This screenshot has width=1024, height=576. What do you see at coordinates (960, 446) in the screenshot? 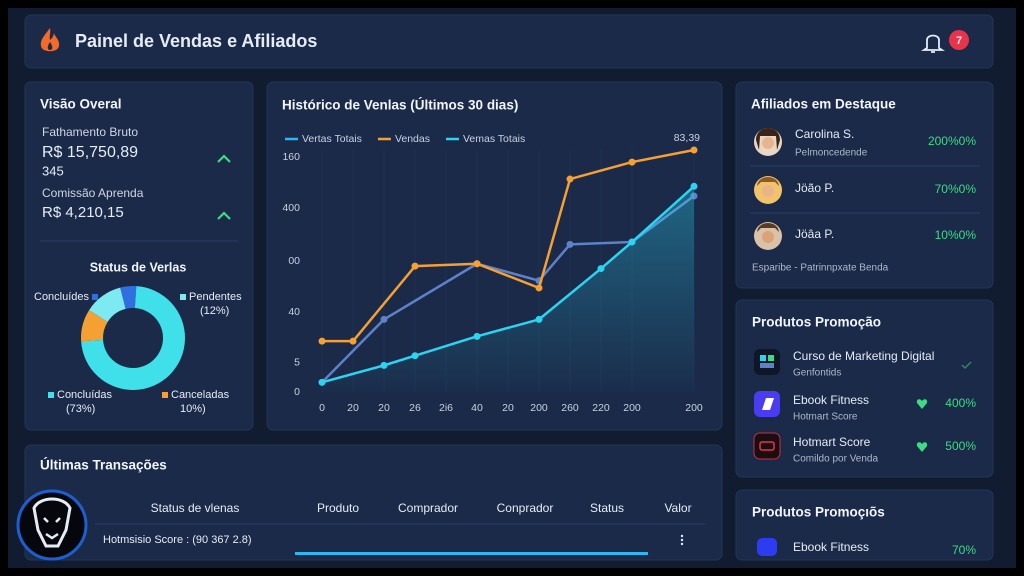
I see `product-value: 500%` at bounding box center [960, 446].